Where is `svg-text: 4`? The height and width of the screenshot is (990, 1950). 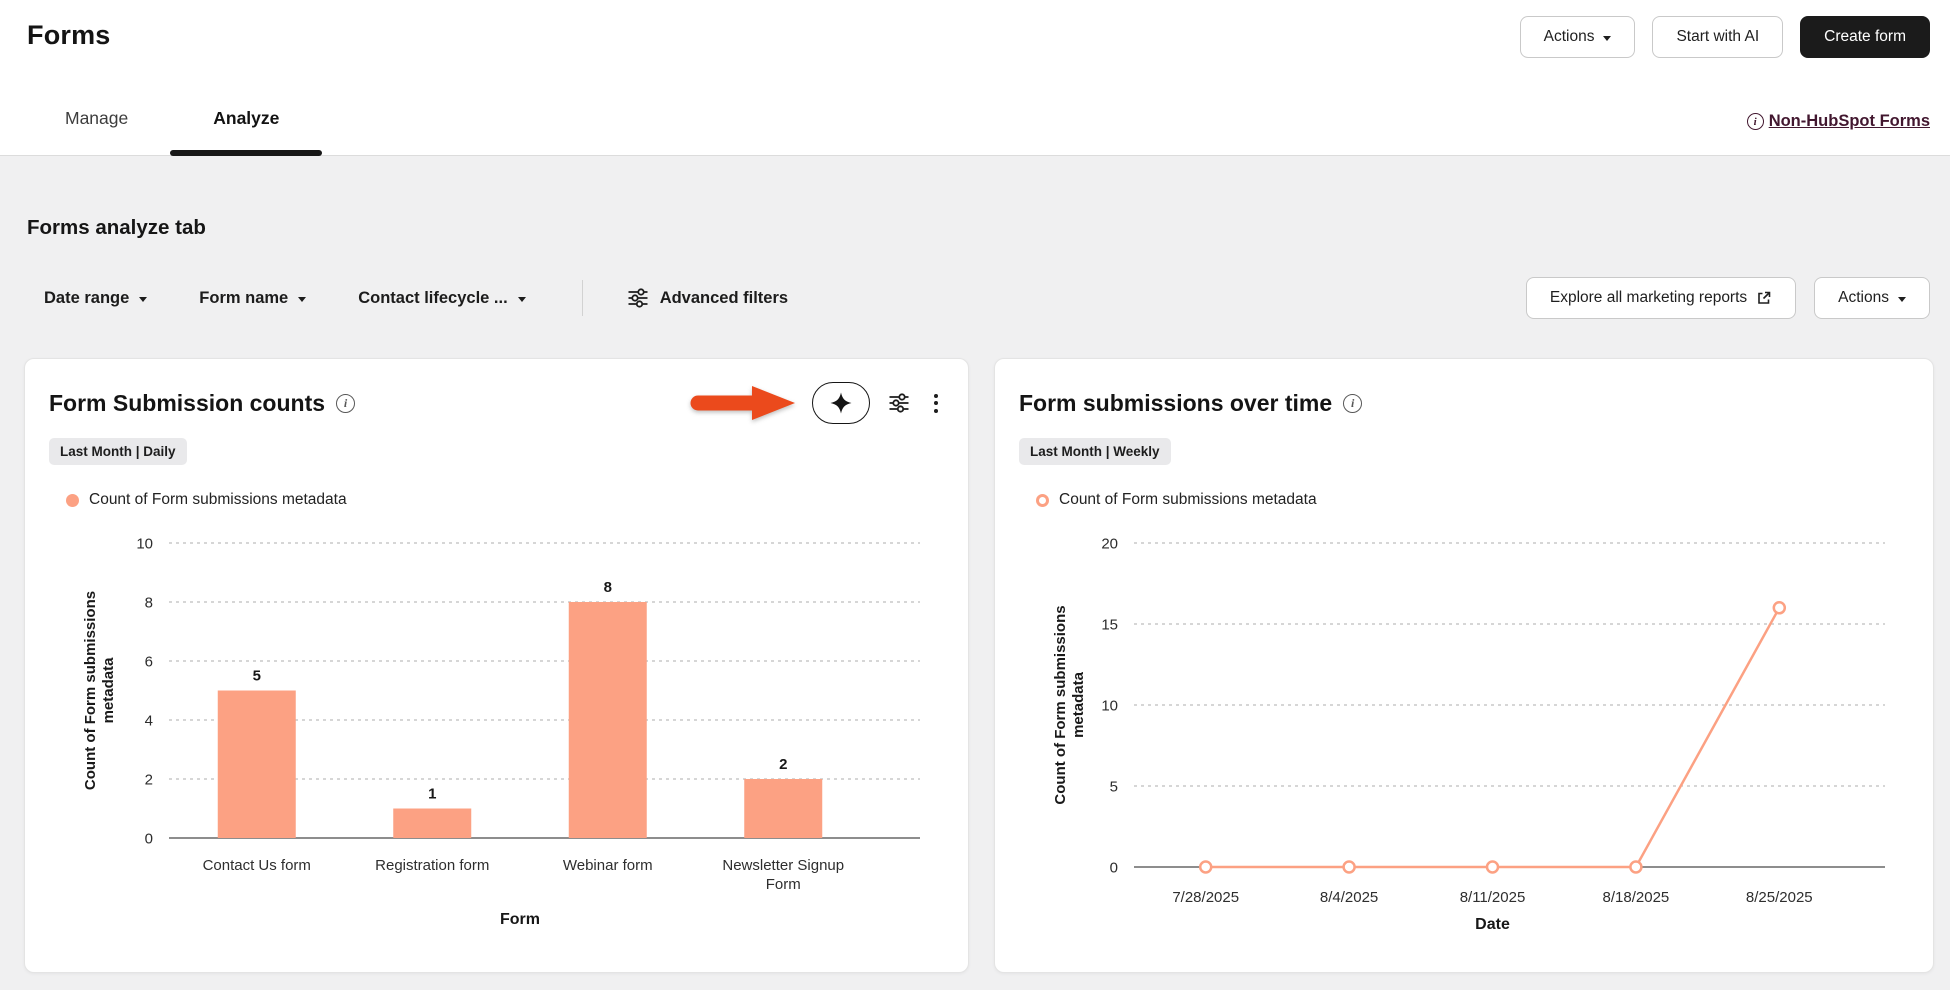 svg-text: 4 is located at coordinates (149, 721).